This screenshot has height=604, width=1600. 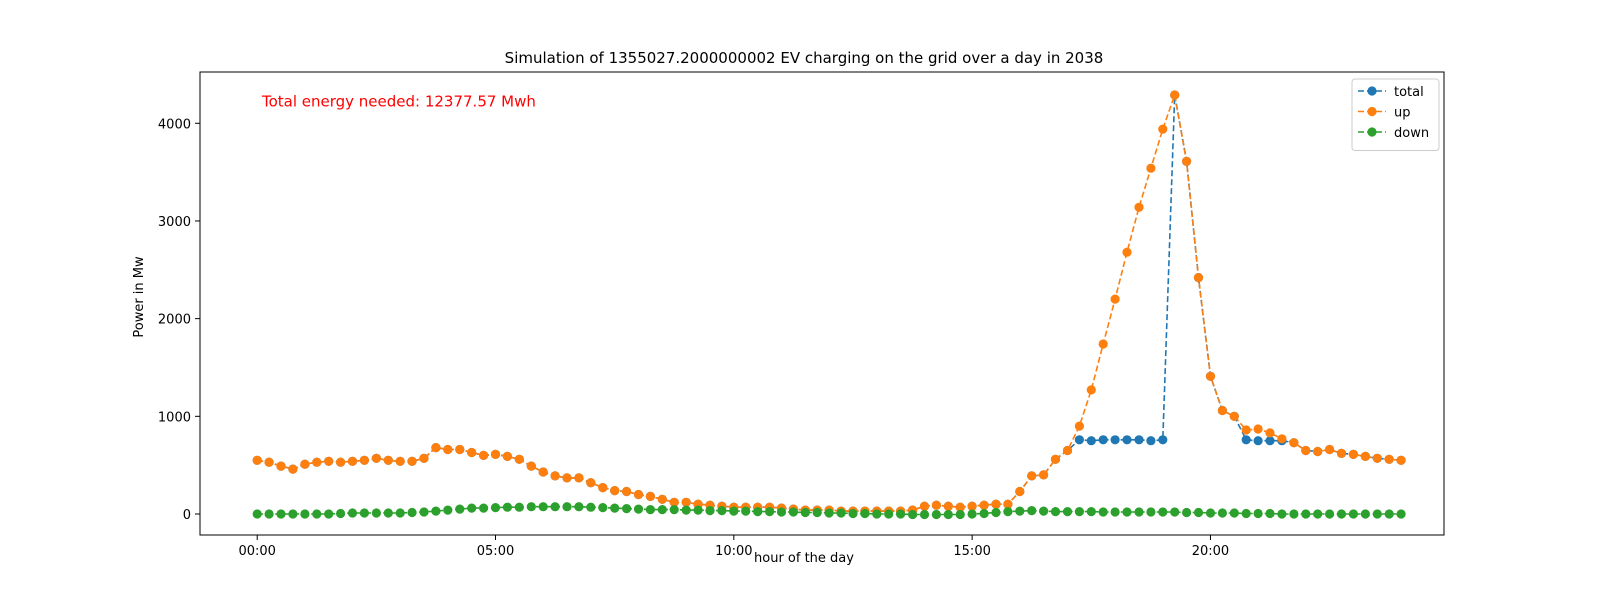 I want to click on x-tick-label: 10:00, so click(x=733, y=551).